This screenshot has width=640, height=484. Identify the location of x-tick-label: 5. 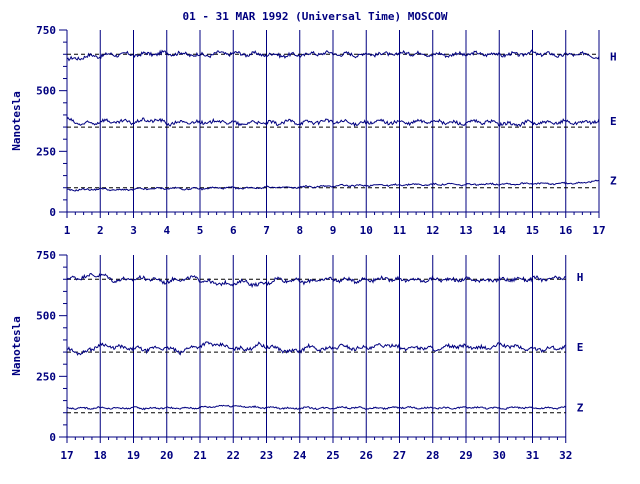
(200, 230).